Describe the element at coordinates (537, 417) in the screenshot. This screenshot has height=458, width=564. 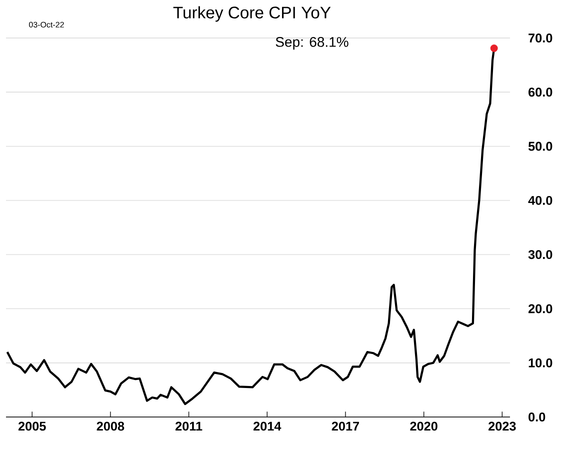
I see `y-tick-label: 0.0` at that location.